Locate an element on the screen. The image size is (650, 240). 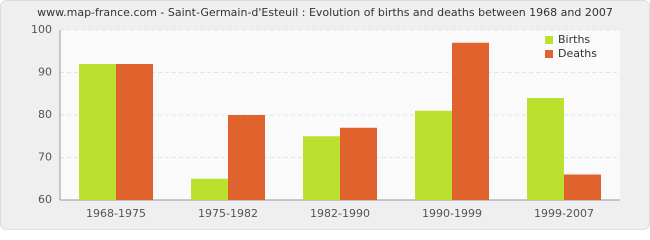
y-tick-label: 70 is located at coordinates (45, 157).